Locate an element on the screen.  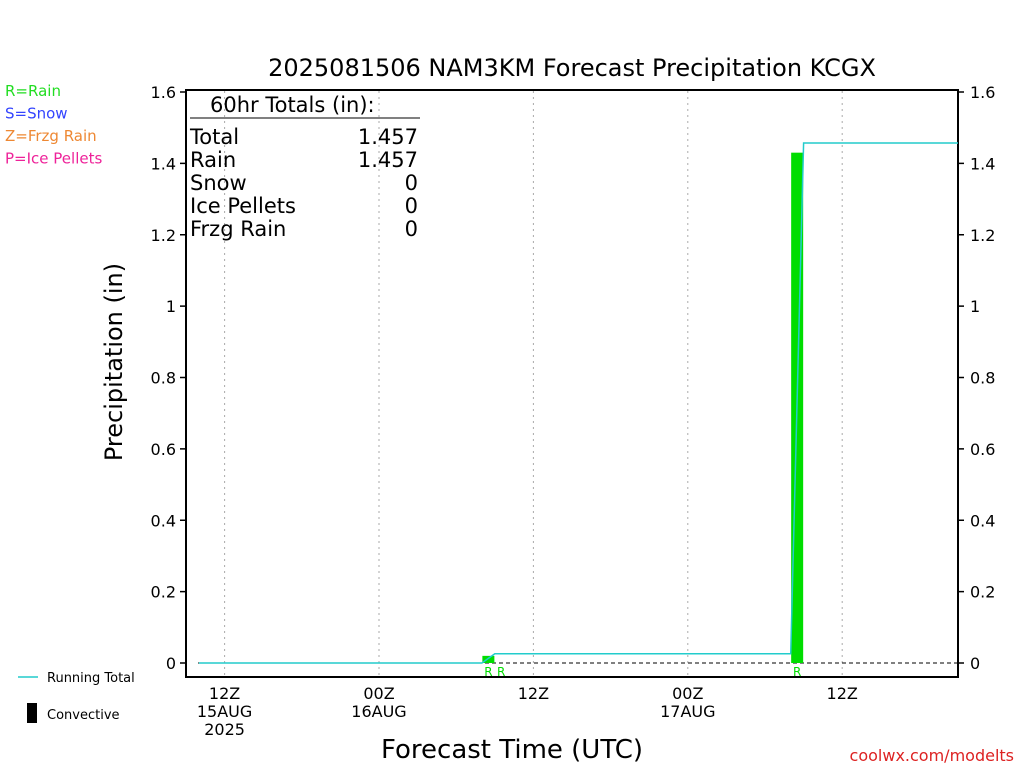
y-tick-label-right: 0.4 is located at coordinates (982, 520).